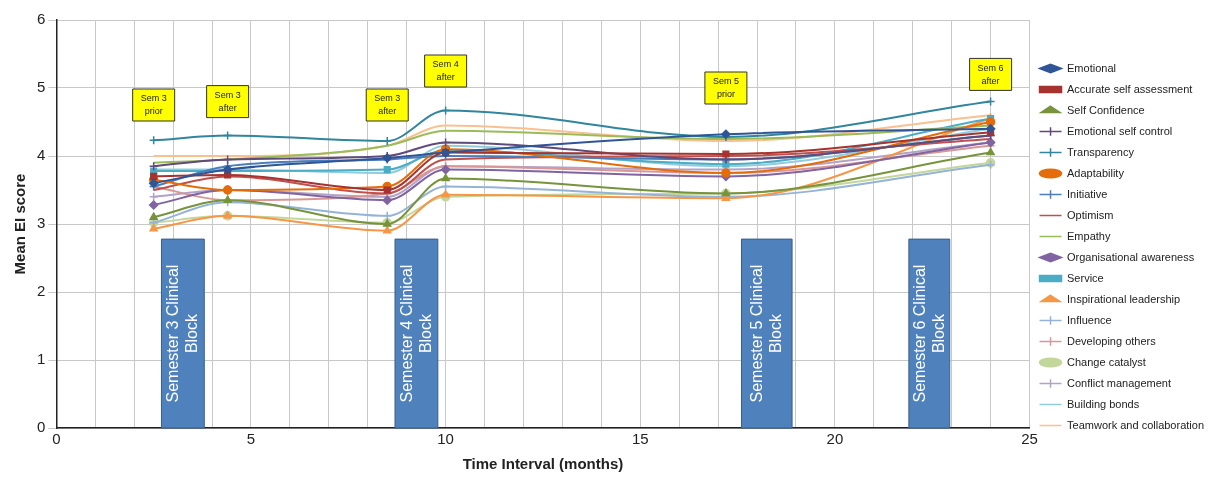 Image resolution: width=1228 pixels, height=488 pixels. I want to click on legend-label: Emotional, so click(1091, 67).